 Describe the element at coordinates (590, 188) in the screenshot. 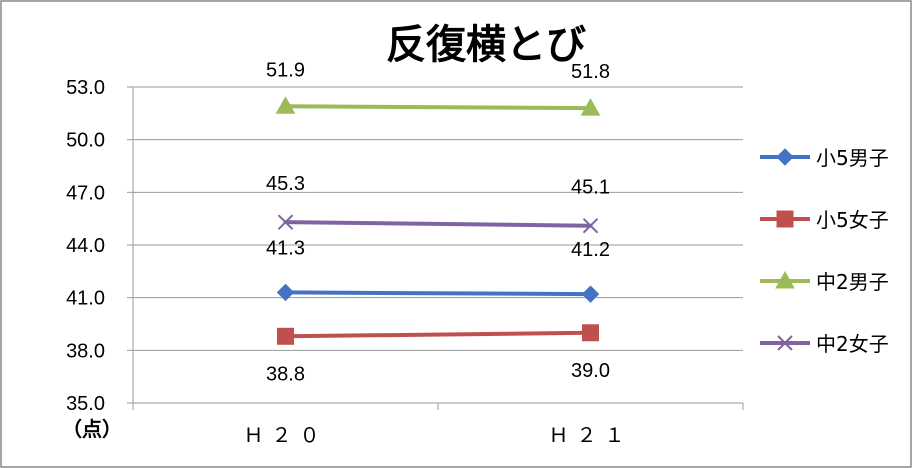

I see `data-label: 45.1` at that location.